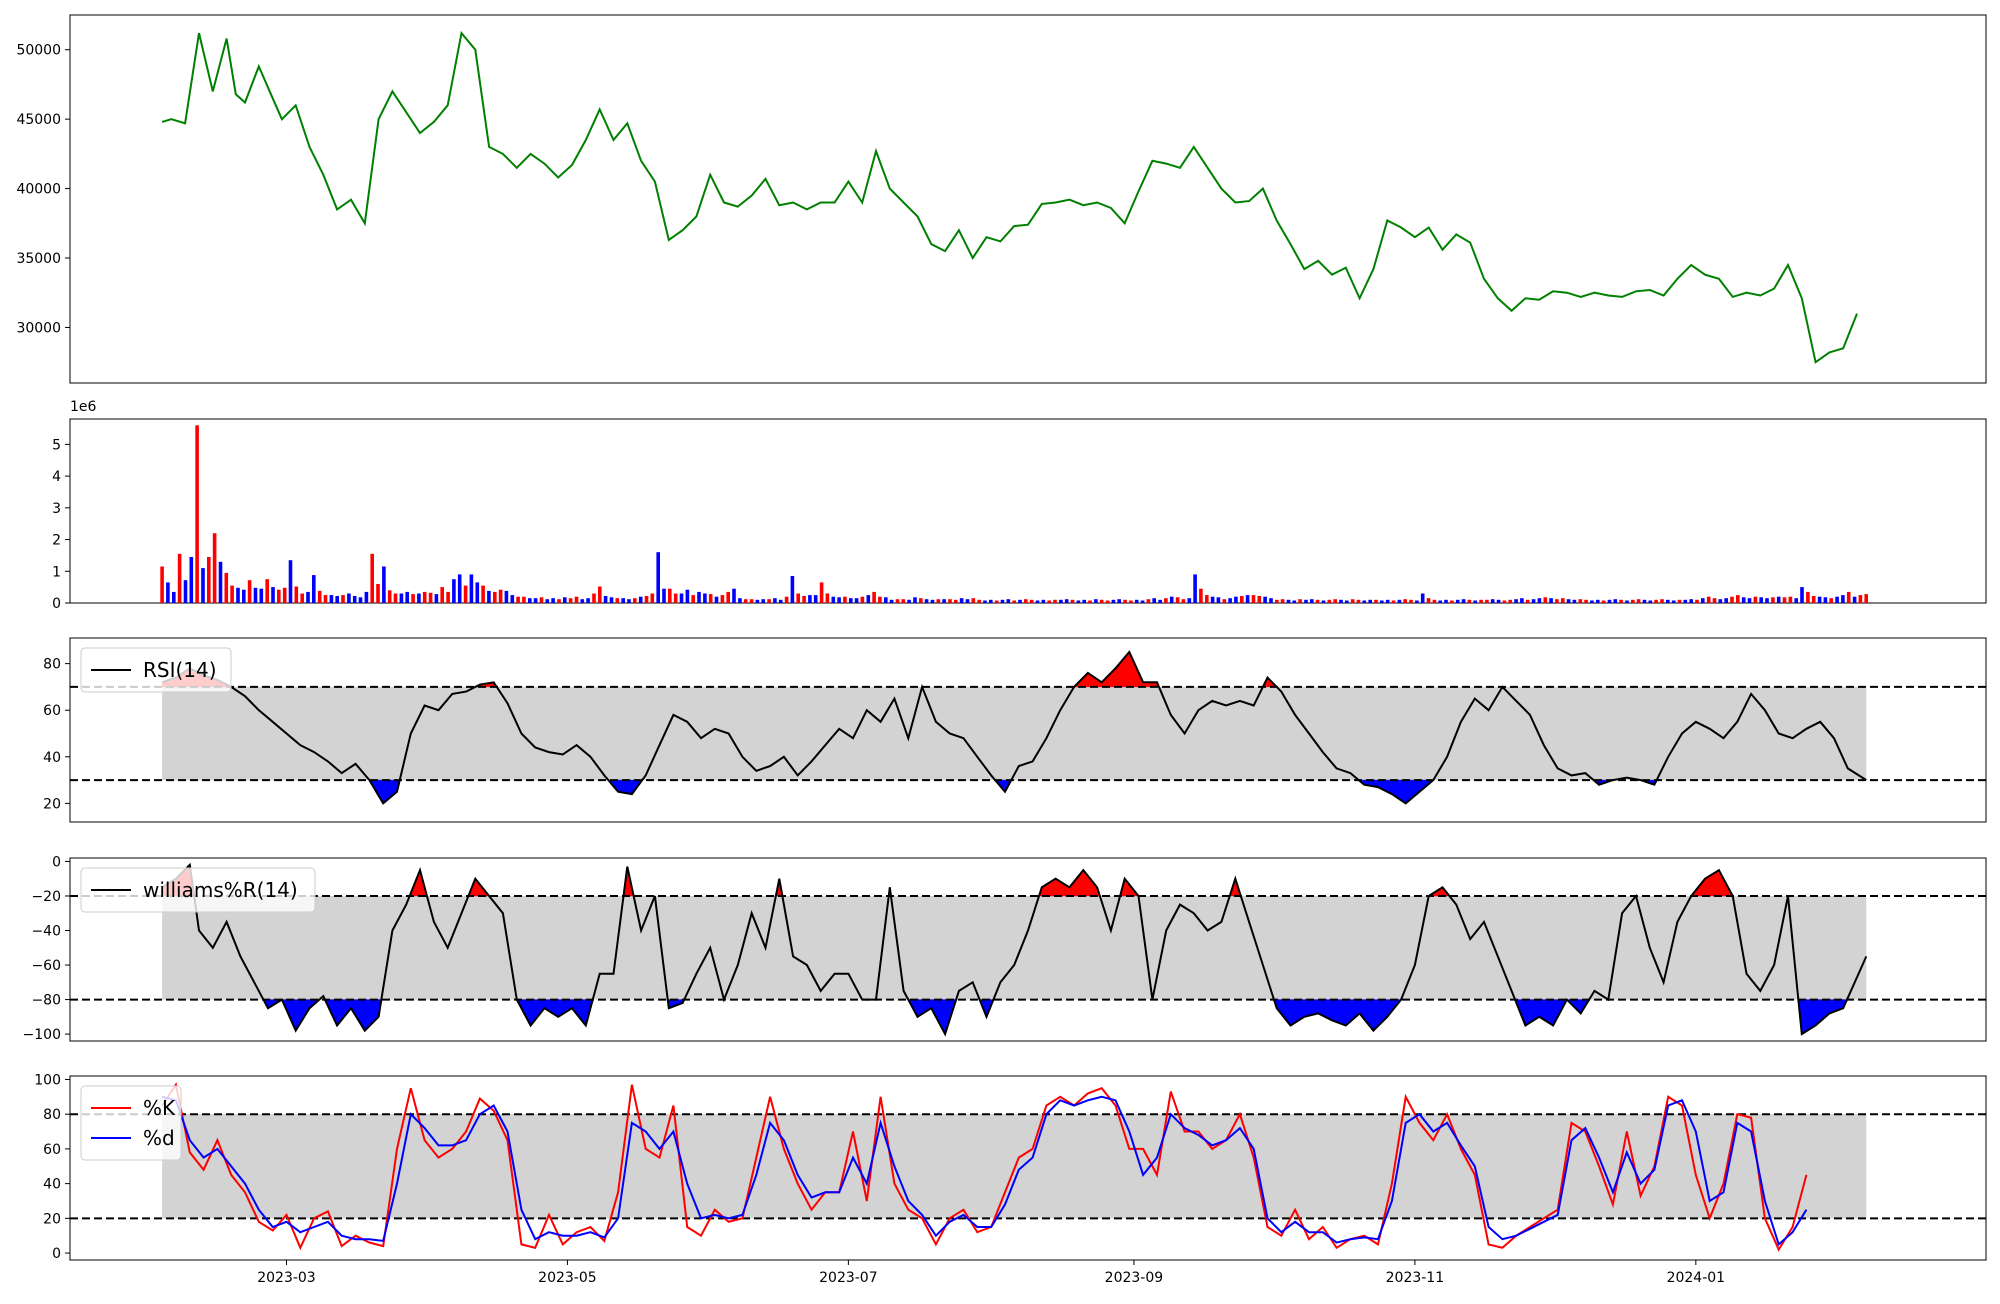 Image resolution: width=2000 pixels, height=1304 pixels. Describe the element at coordinates (1014, 727) in the screenshot. I see `rsi-line` at that location.